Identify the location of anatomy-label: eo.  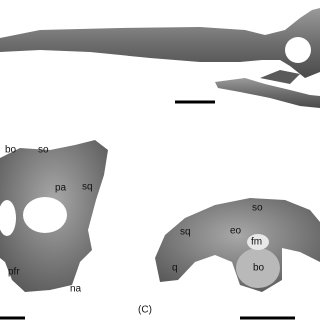
(236, 231).